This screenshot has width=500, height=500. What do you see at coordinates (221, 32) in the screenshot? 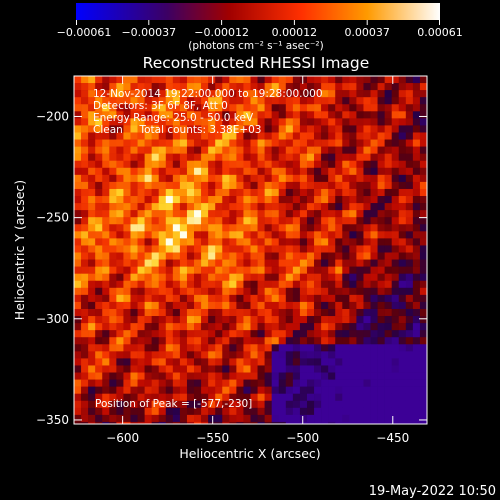
I see `colorbar-tick-label: −0.00012` at bounding box center [221, 32].